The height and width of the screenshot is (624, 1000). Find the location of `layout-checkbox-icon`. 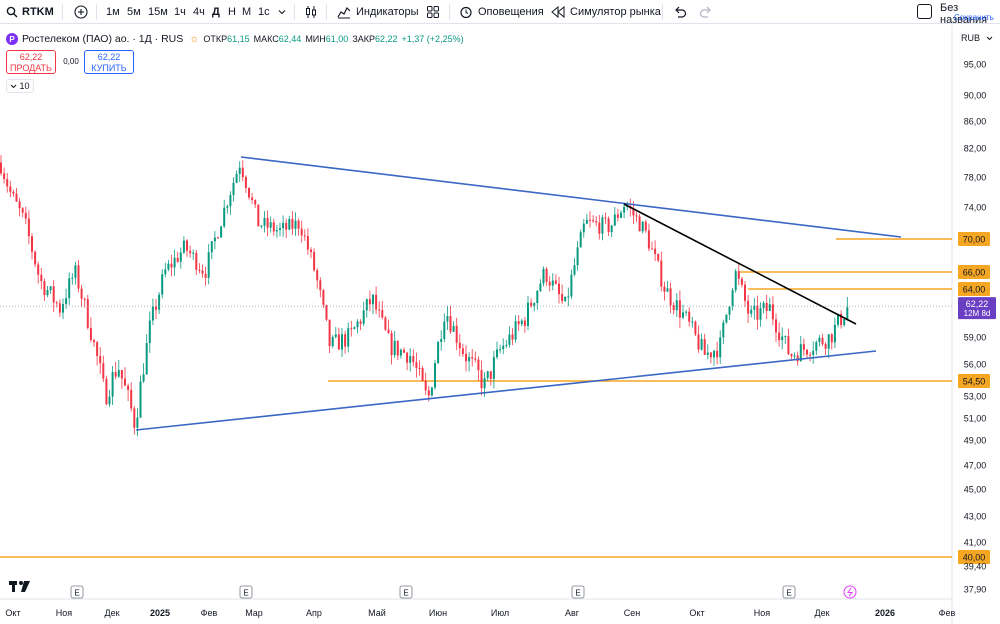

layout-checkbox-icon is located at coordinates (924, 11).